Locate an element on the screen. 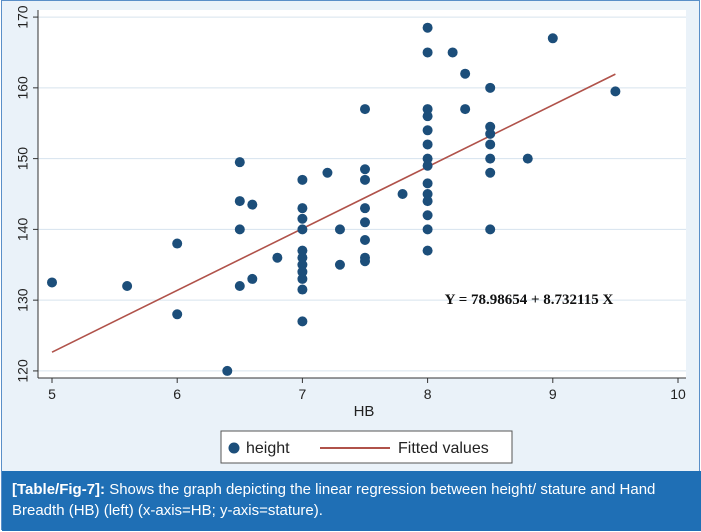 The width and height of the screenshot is (701, 532). y-tick-label: 120 is located at coordinates (23, 371).